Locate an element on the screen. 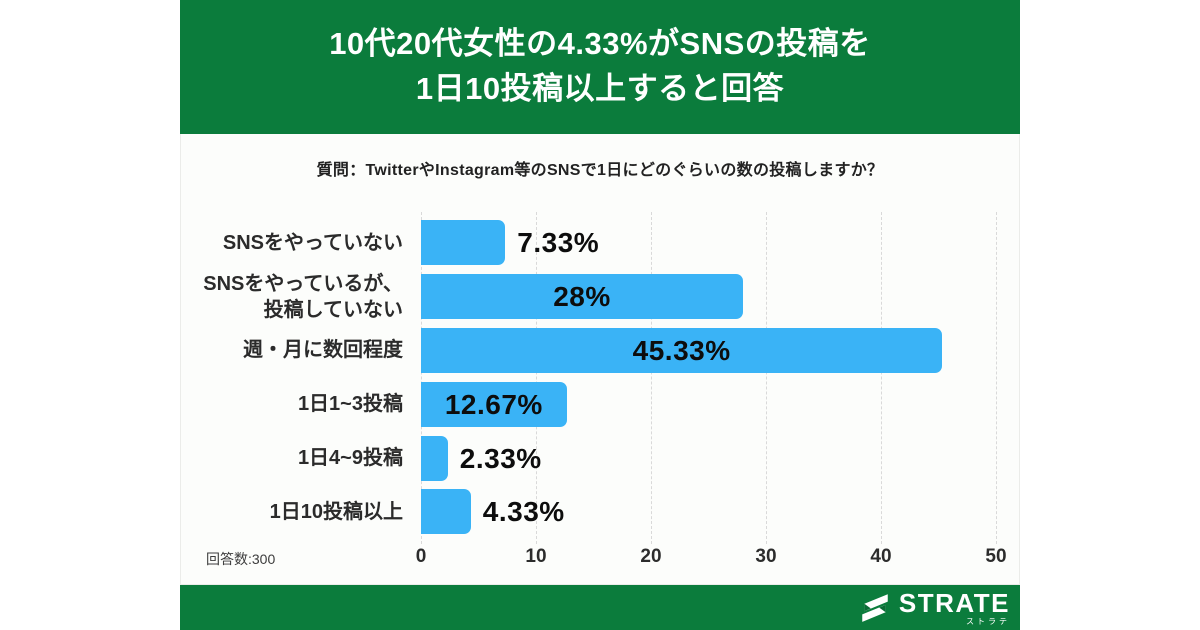  category-label: 1日1~3投稿 is located at coordinates (350, 404).